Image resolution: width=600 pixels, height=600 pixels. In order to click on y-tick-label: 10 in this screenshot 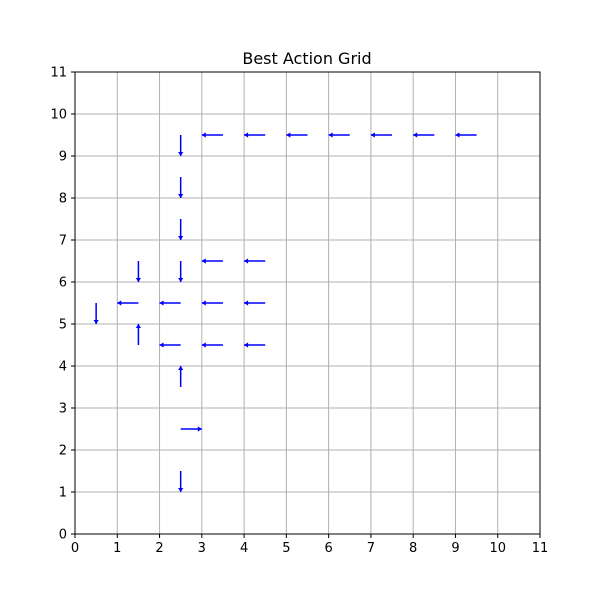, I will do `click(58, 115)`.